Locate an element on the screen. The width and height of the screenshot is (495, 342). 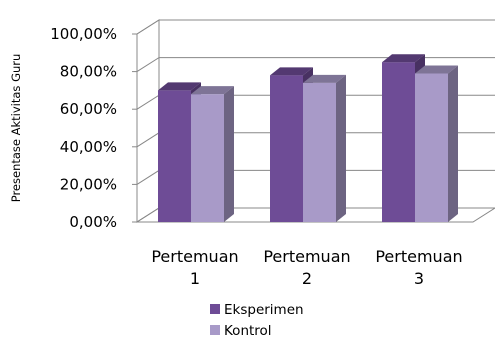
x-category-labels: Pertemuan 1 Pertemuan 2 Pertemuan 3 is located at coordinates (306, 267).